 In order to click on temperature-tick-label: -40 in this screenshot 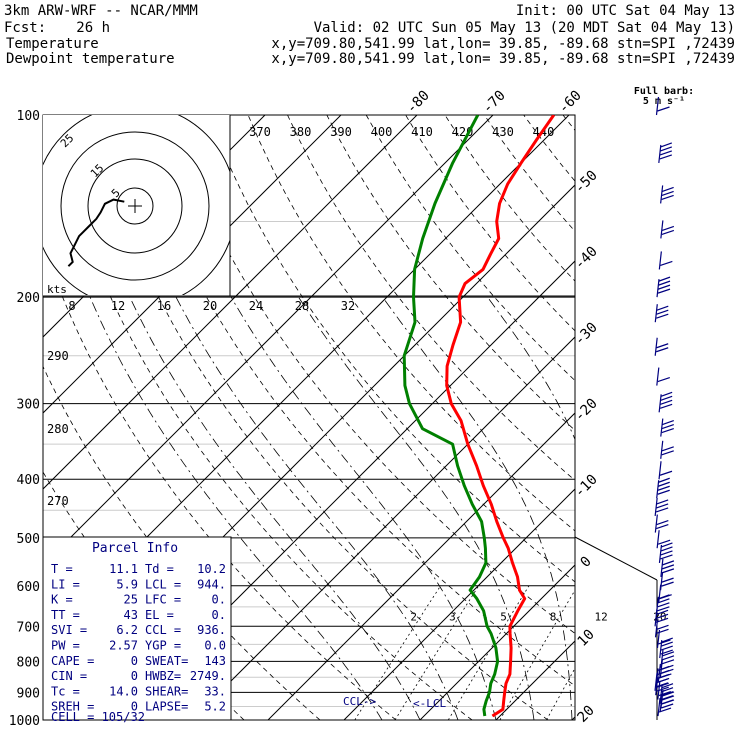, I will do `click(586, 258)`.